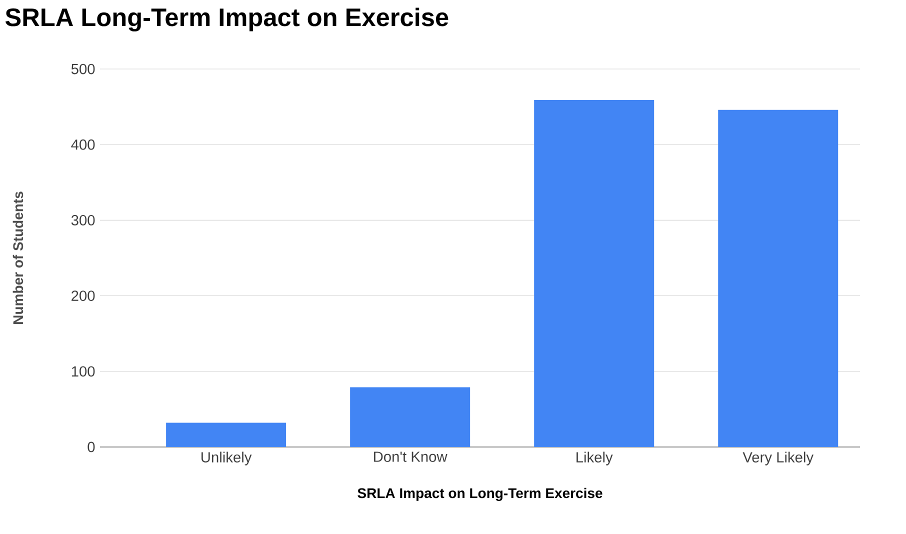 Image resolution: width=906 pixels, height=534 pixels. What do you see at coordinates (480, 494) in the screenshot?
I see `x-axis-title: SRLA Impact on Long-Term Exercise` at bounding box center [480, 494].